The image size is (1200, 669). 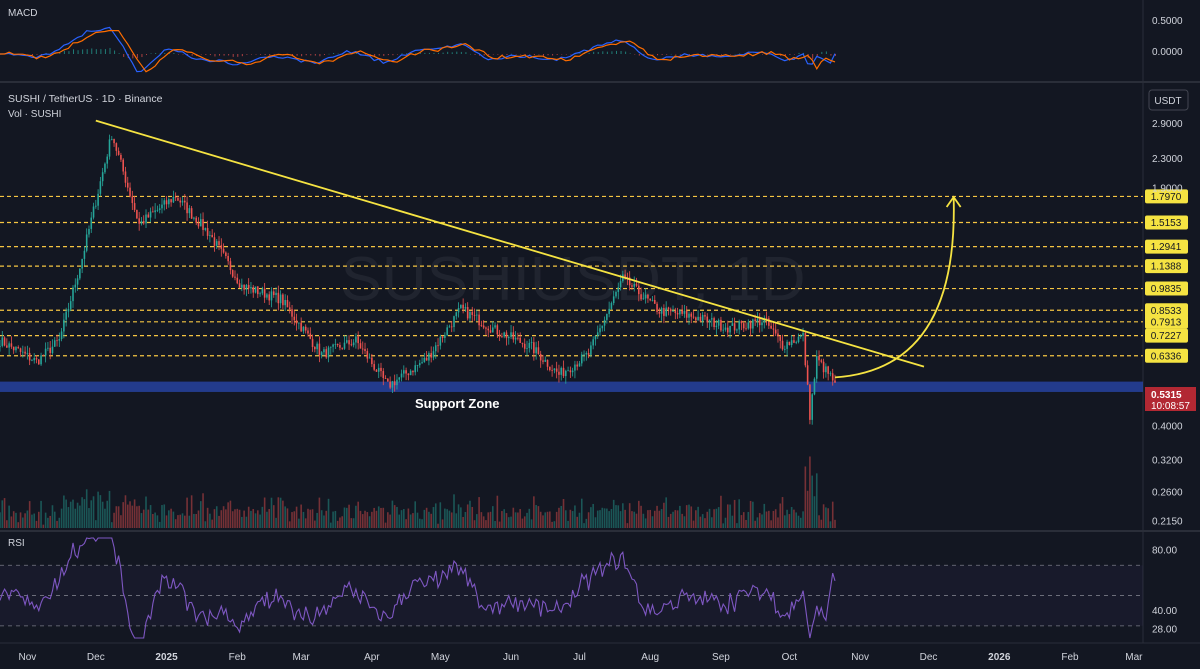 I want to click on projection-arrow-head, so click(x=953, y=201).